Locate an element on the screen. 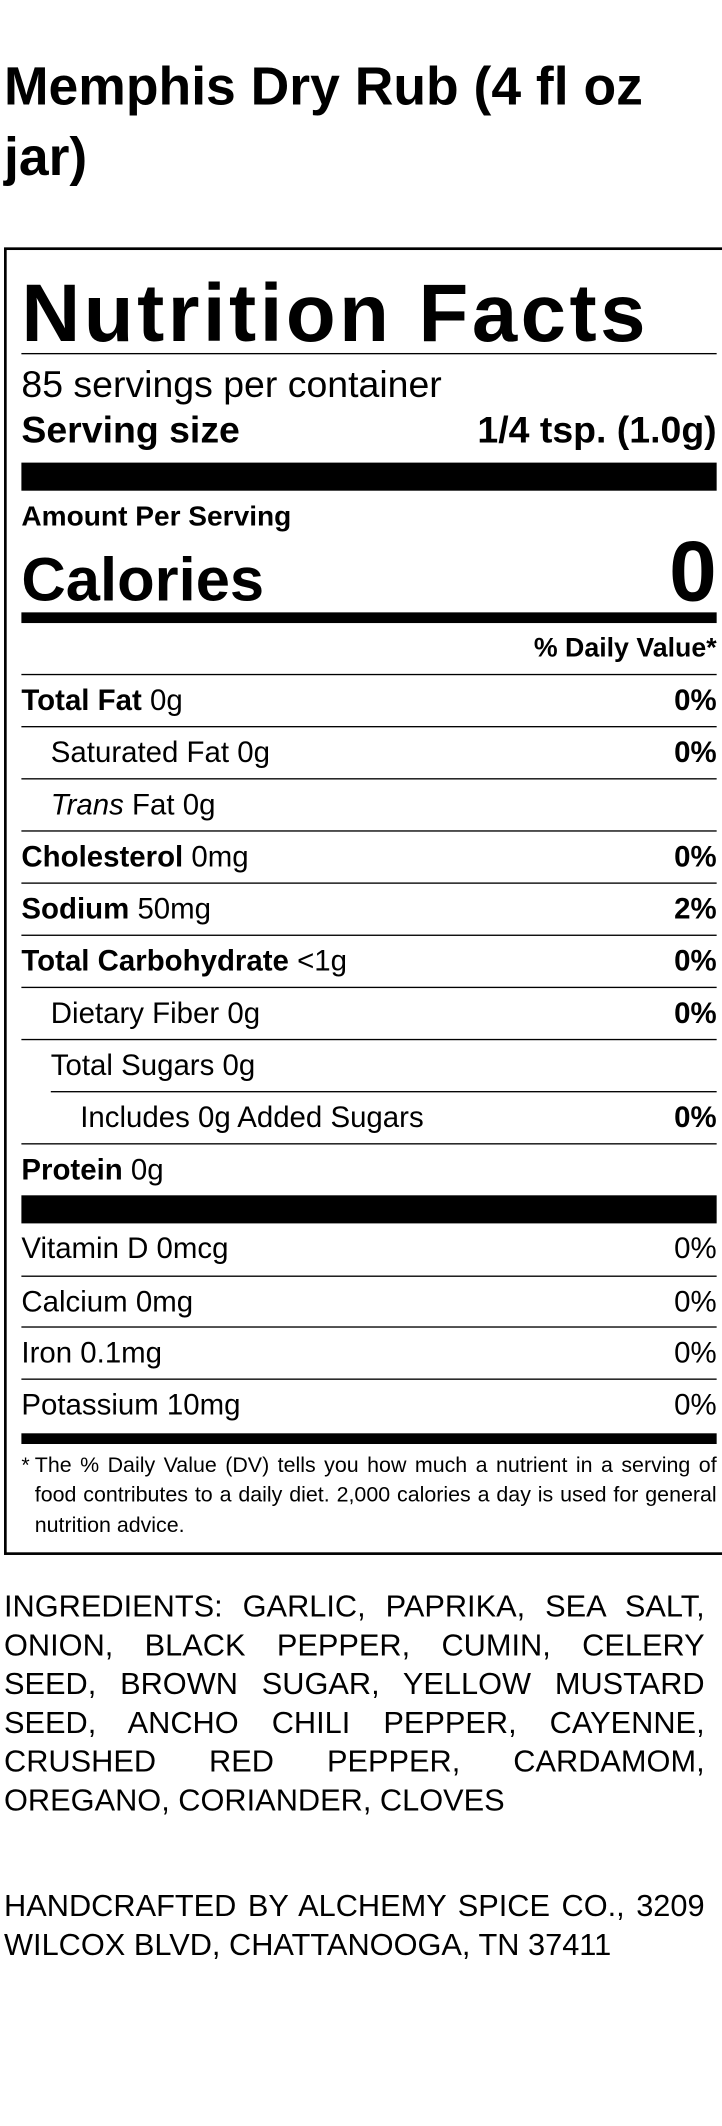 The height and width of the screenshot is (2126, 722). nutrient-amount: 0mg is located at coordinates (220, 856).